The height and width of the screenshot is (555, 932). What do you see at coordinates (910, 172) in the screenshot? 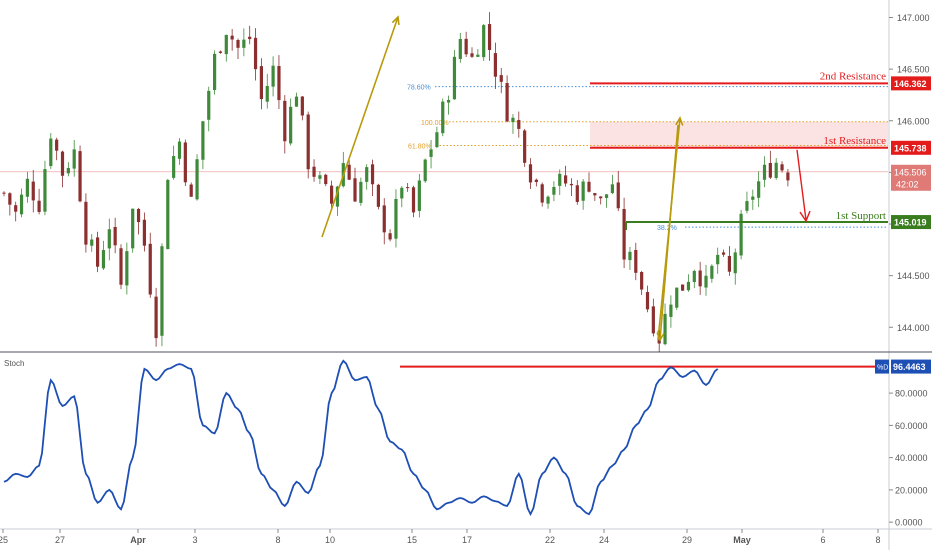
I see `current-price-value: 145.506` at bounding box center [910, 172].